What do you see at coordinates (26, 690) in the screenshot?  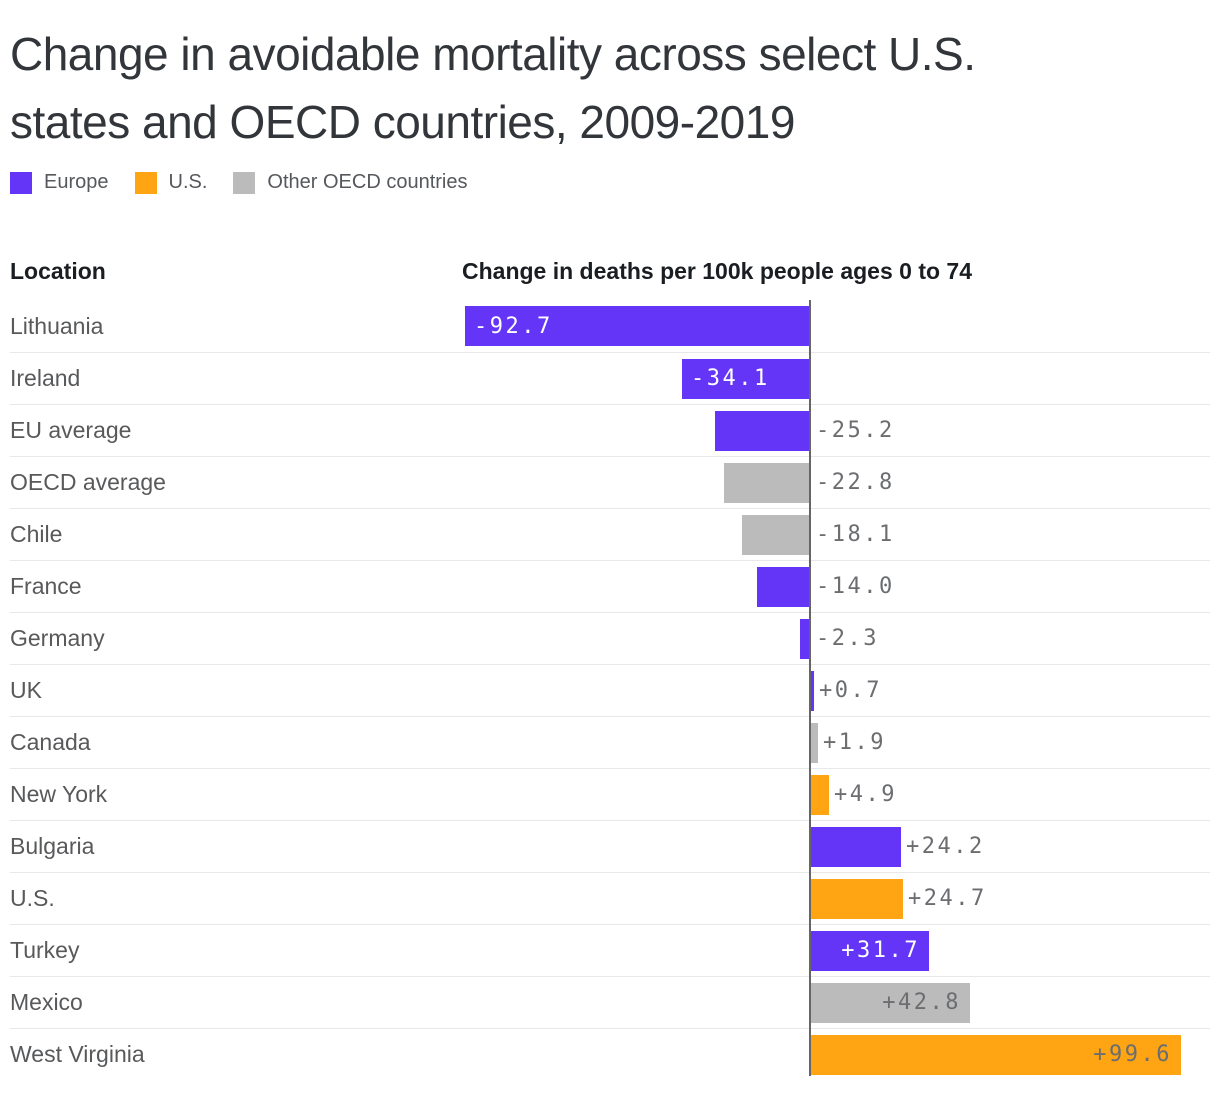 I see `row-label: UK` at bounding box center [26, 690].